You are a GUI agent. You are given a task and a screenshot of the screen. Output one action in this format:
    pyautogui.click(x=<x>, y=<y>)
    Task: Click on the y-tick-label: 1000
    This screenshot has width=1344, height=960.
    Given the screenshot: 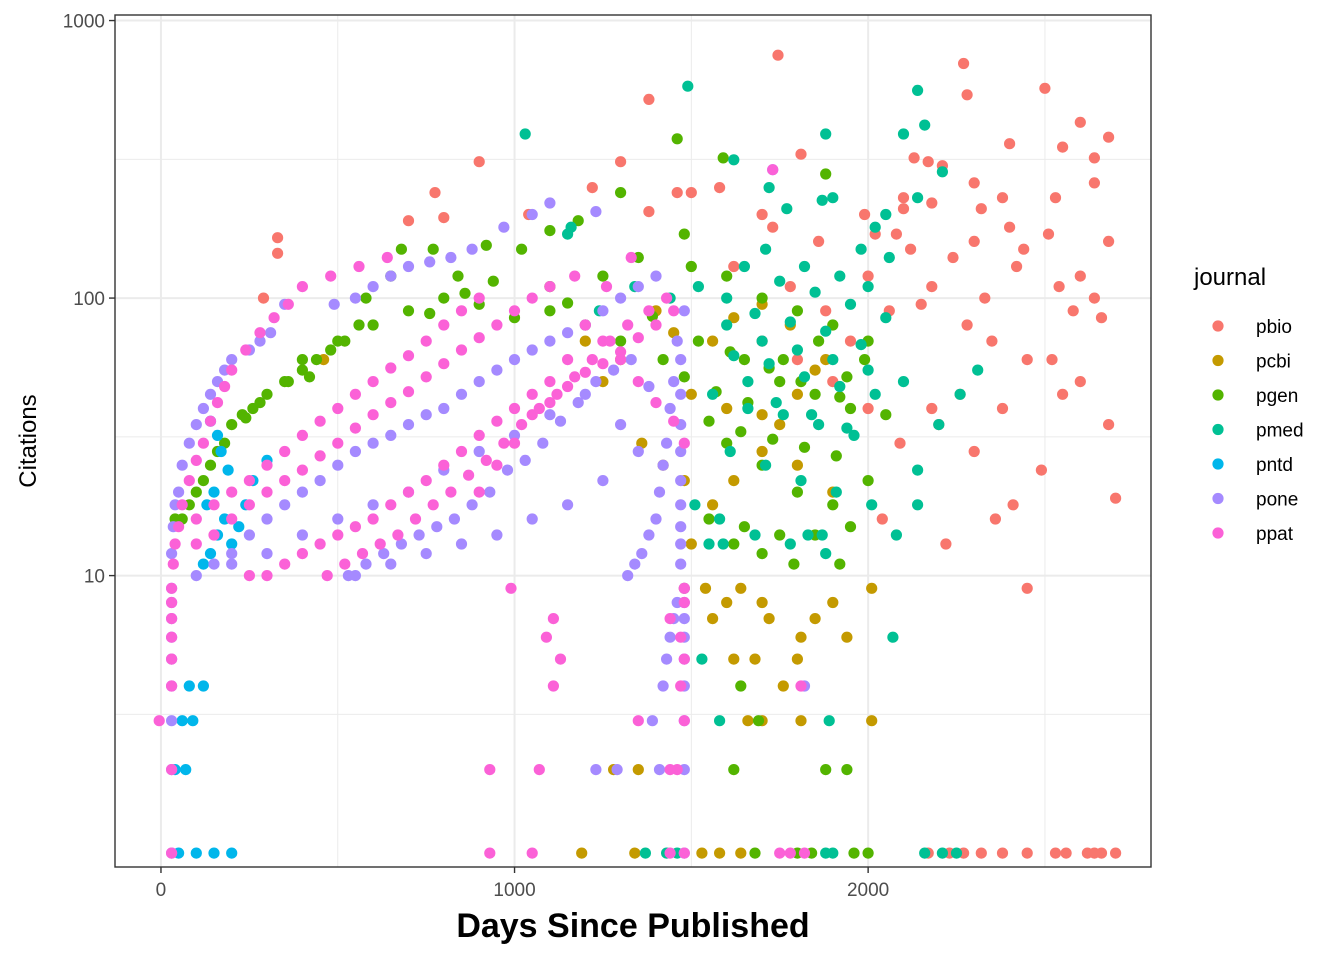 What is the action you would take?
    pyautogui.click(x=84, y=22)
    